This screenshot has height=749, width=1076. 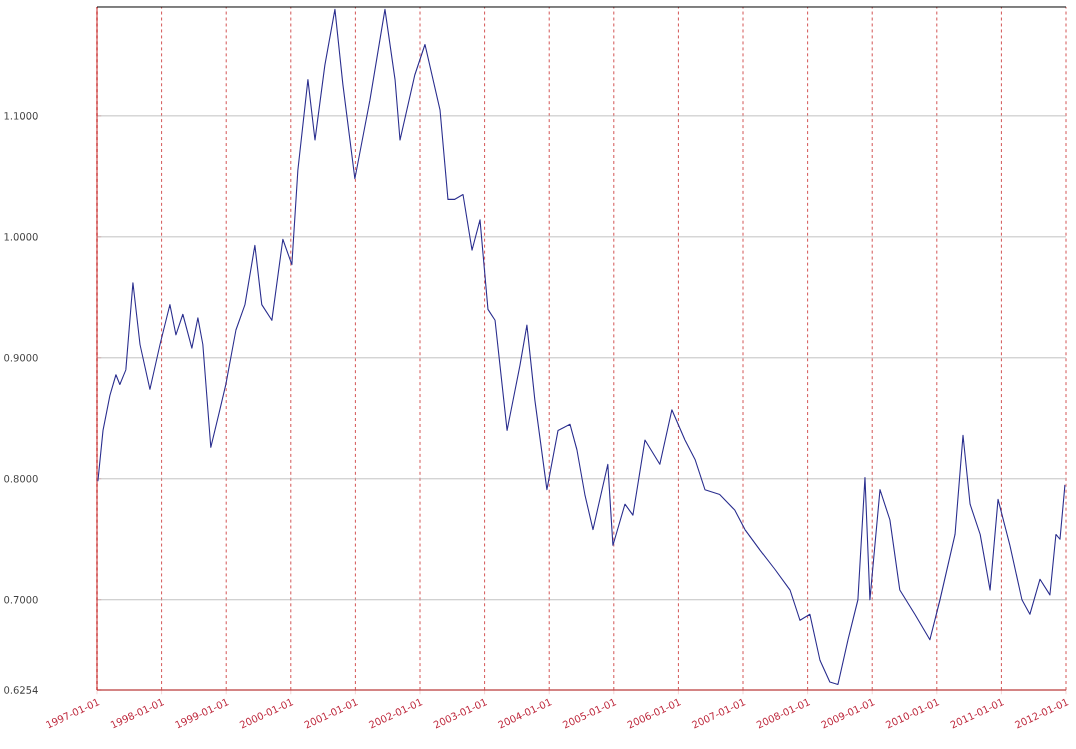 What do you see at coordinates (21, 479) in the screenshot?
I see `y-tick-label: 0.8000` at bounding box center [21, 479].